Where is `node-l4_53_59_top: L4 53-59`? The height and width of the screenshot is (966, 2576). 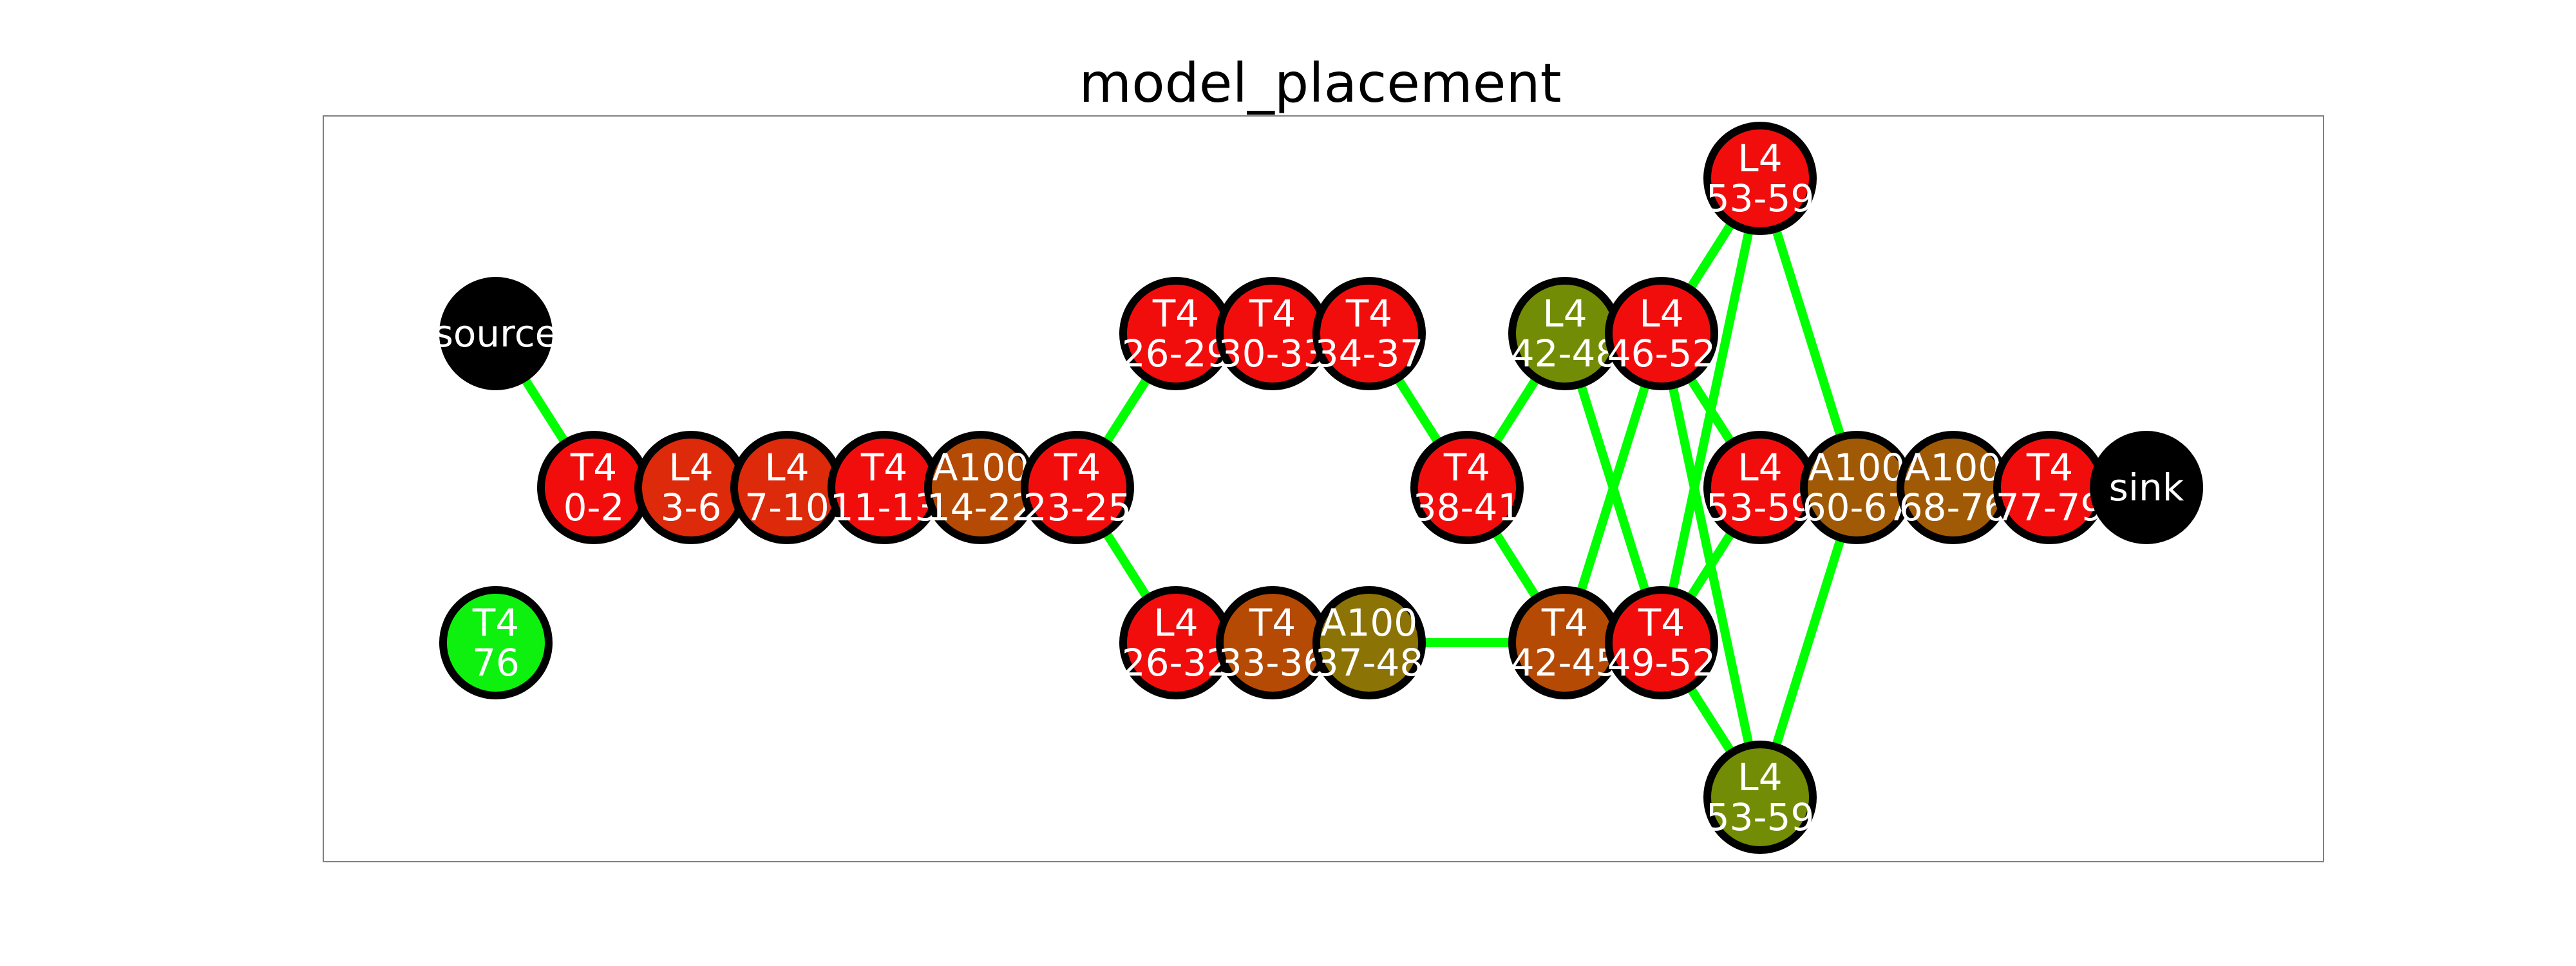 node-l4_53_59_top: L4 53-59 is located at coordinates (1760, 178).